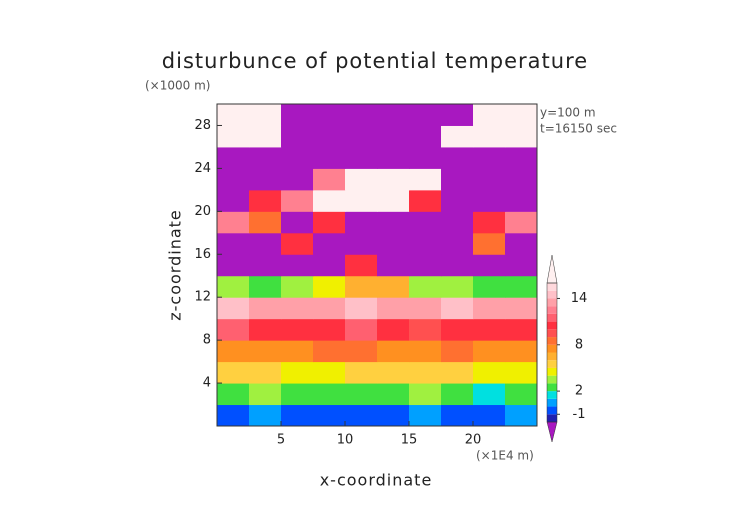 The height and width of the screenshot is (532, 752). What do you see at coordinates (375, 61) in the screenshot?
I see `chart-title: disturbunce of potential temperature` at bounding box center [375, 61].